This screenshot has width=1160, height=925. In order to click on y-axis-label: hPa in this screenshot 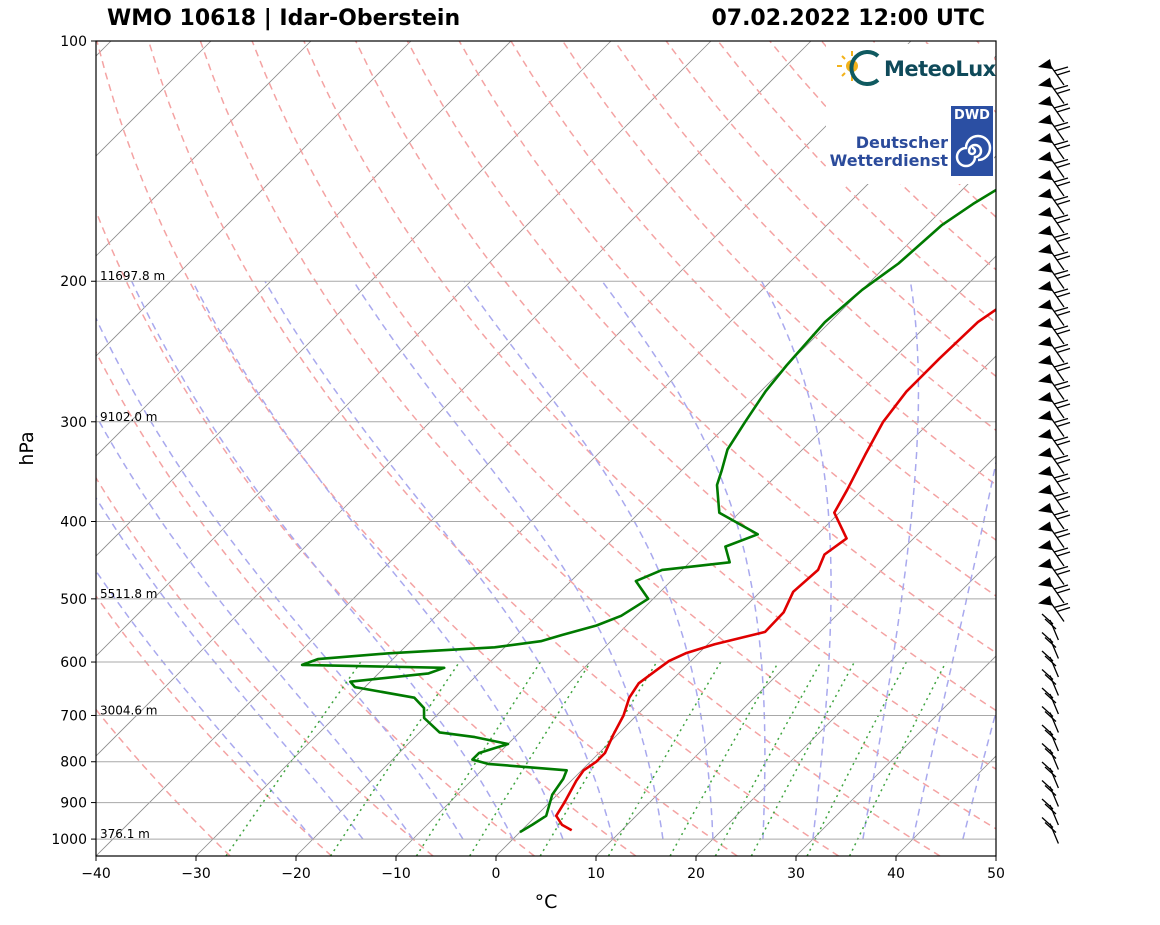, I will do `click(27, 448)`.